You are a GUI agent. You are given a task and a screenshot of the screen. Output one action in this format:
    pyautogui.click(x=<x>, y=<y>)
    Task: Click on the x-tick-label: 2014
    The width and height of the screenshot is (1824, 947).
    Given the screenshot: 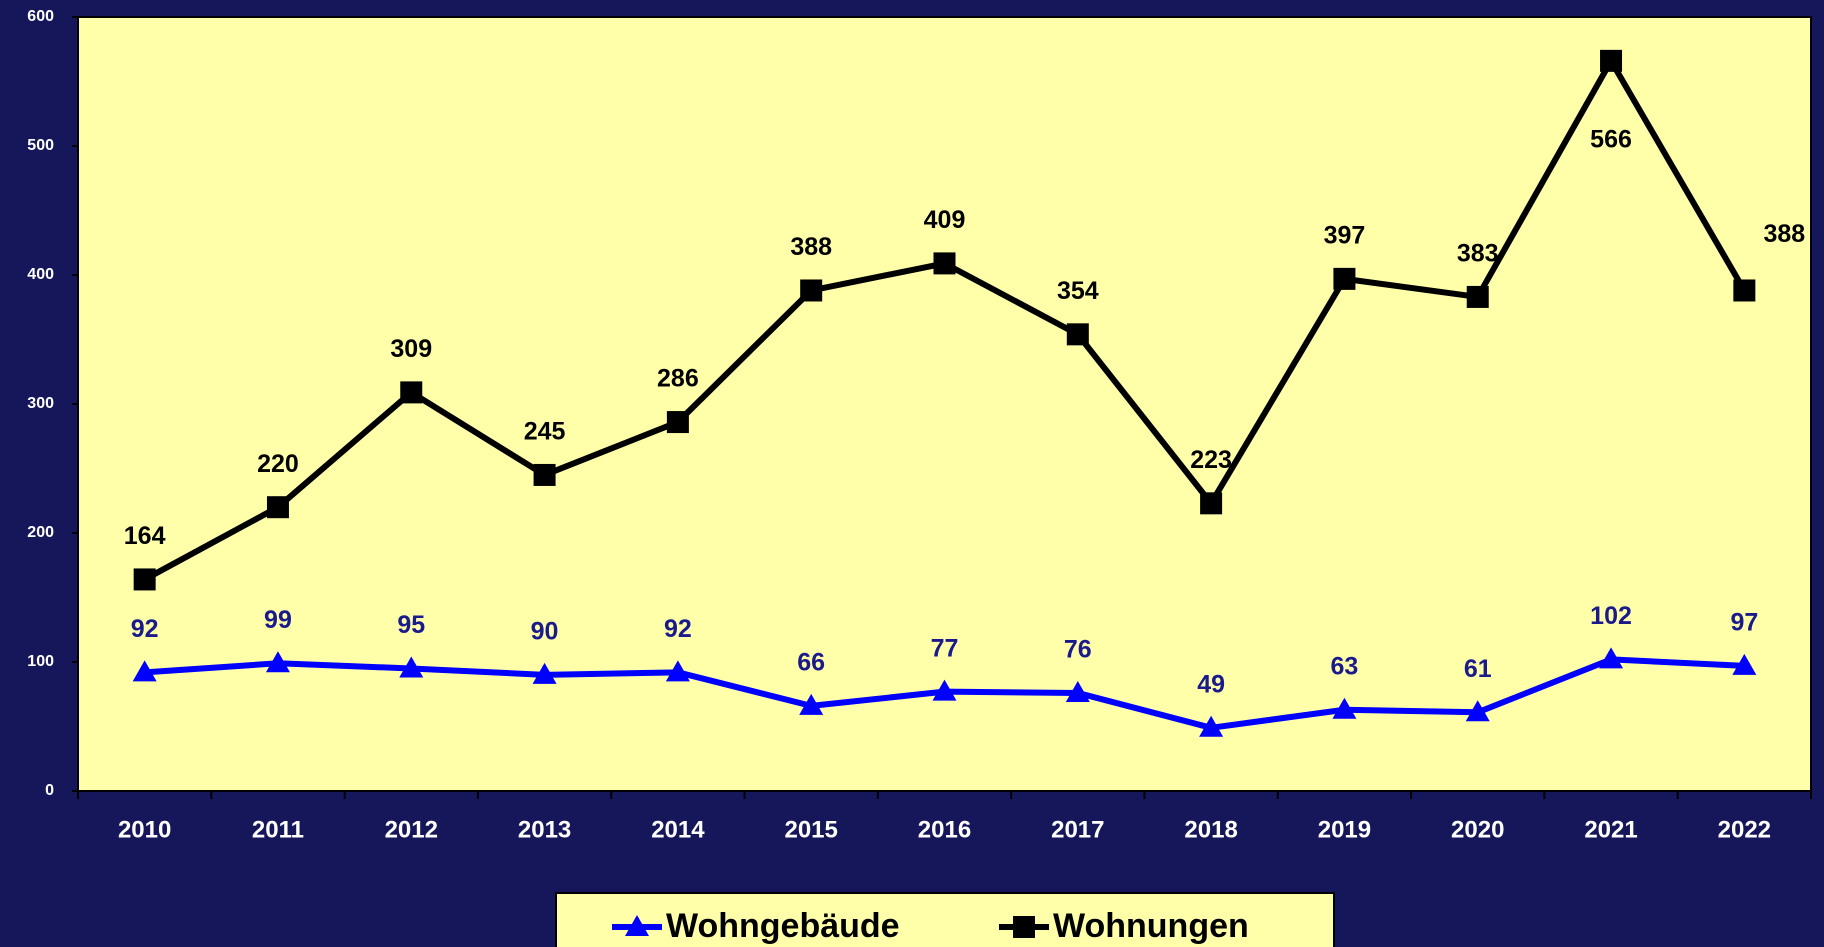 What is the action you would take?
    pyautogui.click(x=678, y=829)
    